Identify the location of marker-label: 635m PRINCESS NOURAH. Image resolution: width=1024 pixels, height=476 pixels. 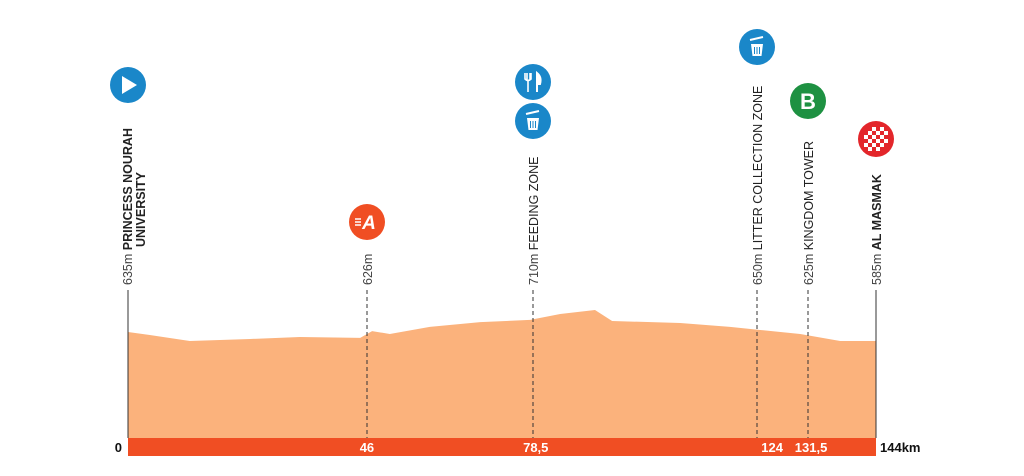
(128, 206).